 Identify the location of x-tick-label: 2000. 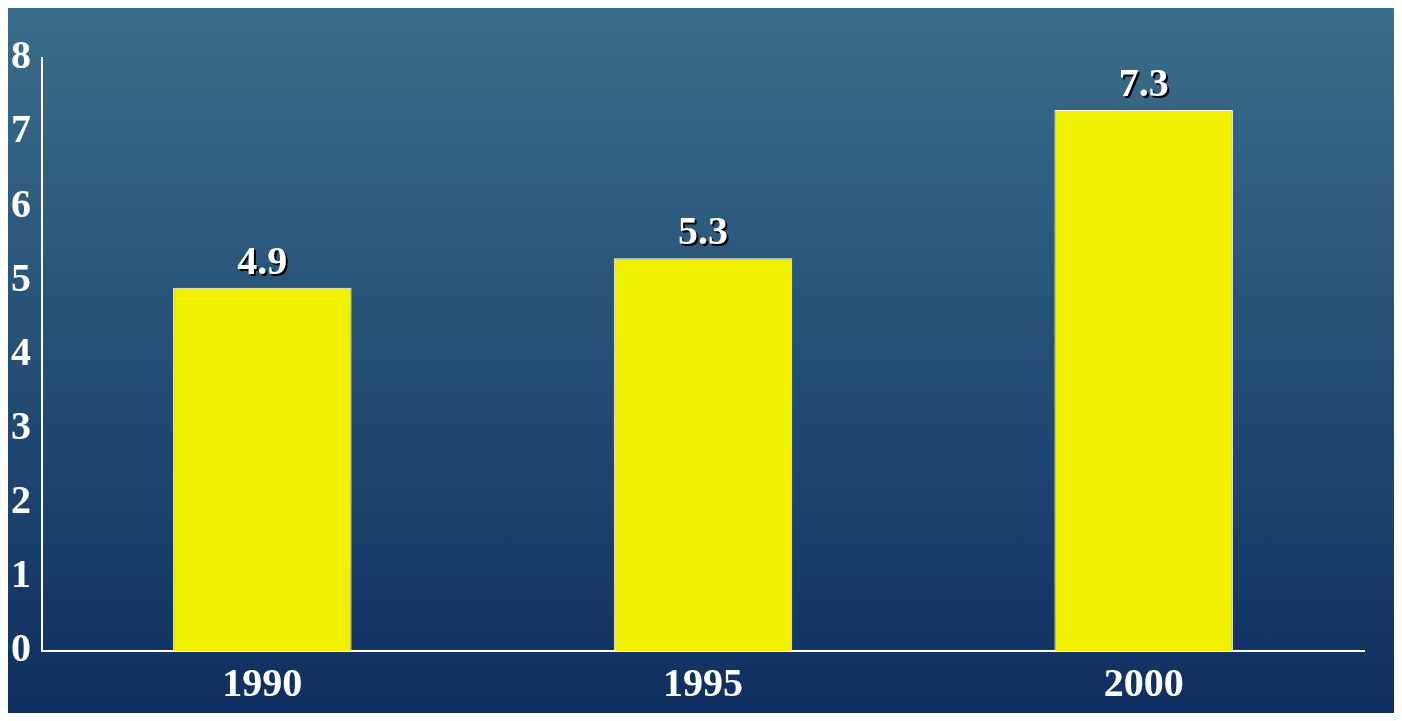
(1143, 683).